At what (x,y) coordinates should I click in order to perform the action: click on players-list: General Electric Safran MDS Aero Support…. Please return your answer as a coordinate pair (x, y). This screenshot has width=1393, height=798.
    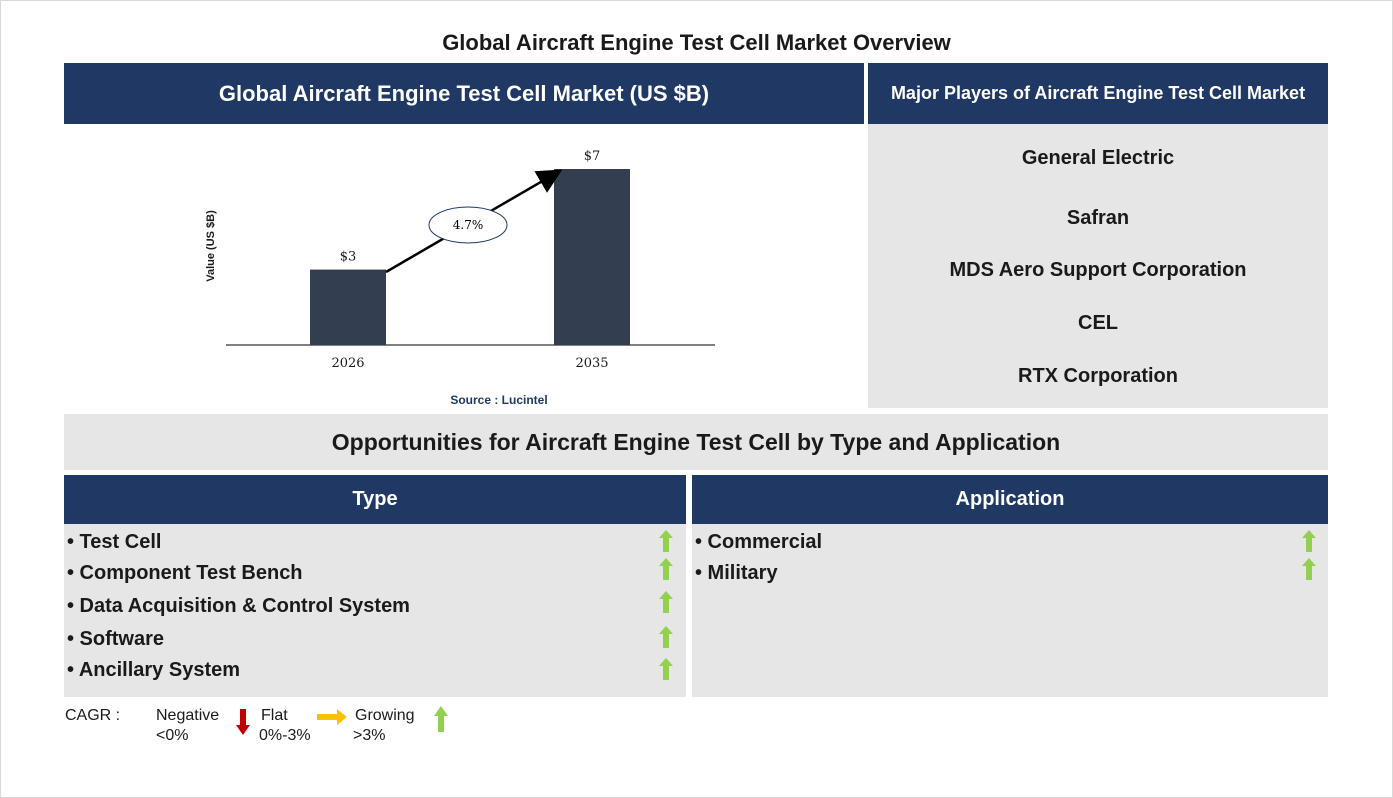
    Looking at the image, I should click on (1098, 266).